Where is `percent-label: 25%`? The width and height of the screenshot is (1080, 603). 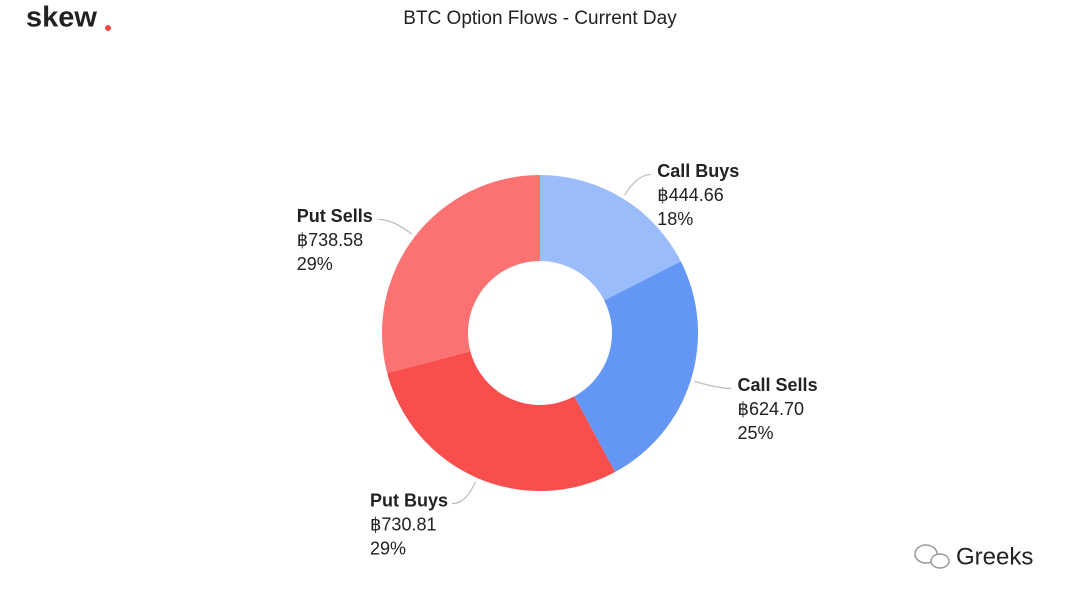 percent-label: 25% is located at coordinates (756, 433).